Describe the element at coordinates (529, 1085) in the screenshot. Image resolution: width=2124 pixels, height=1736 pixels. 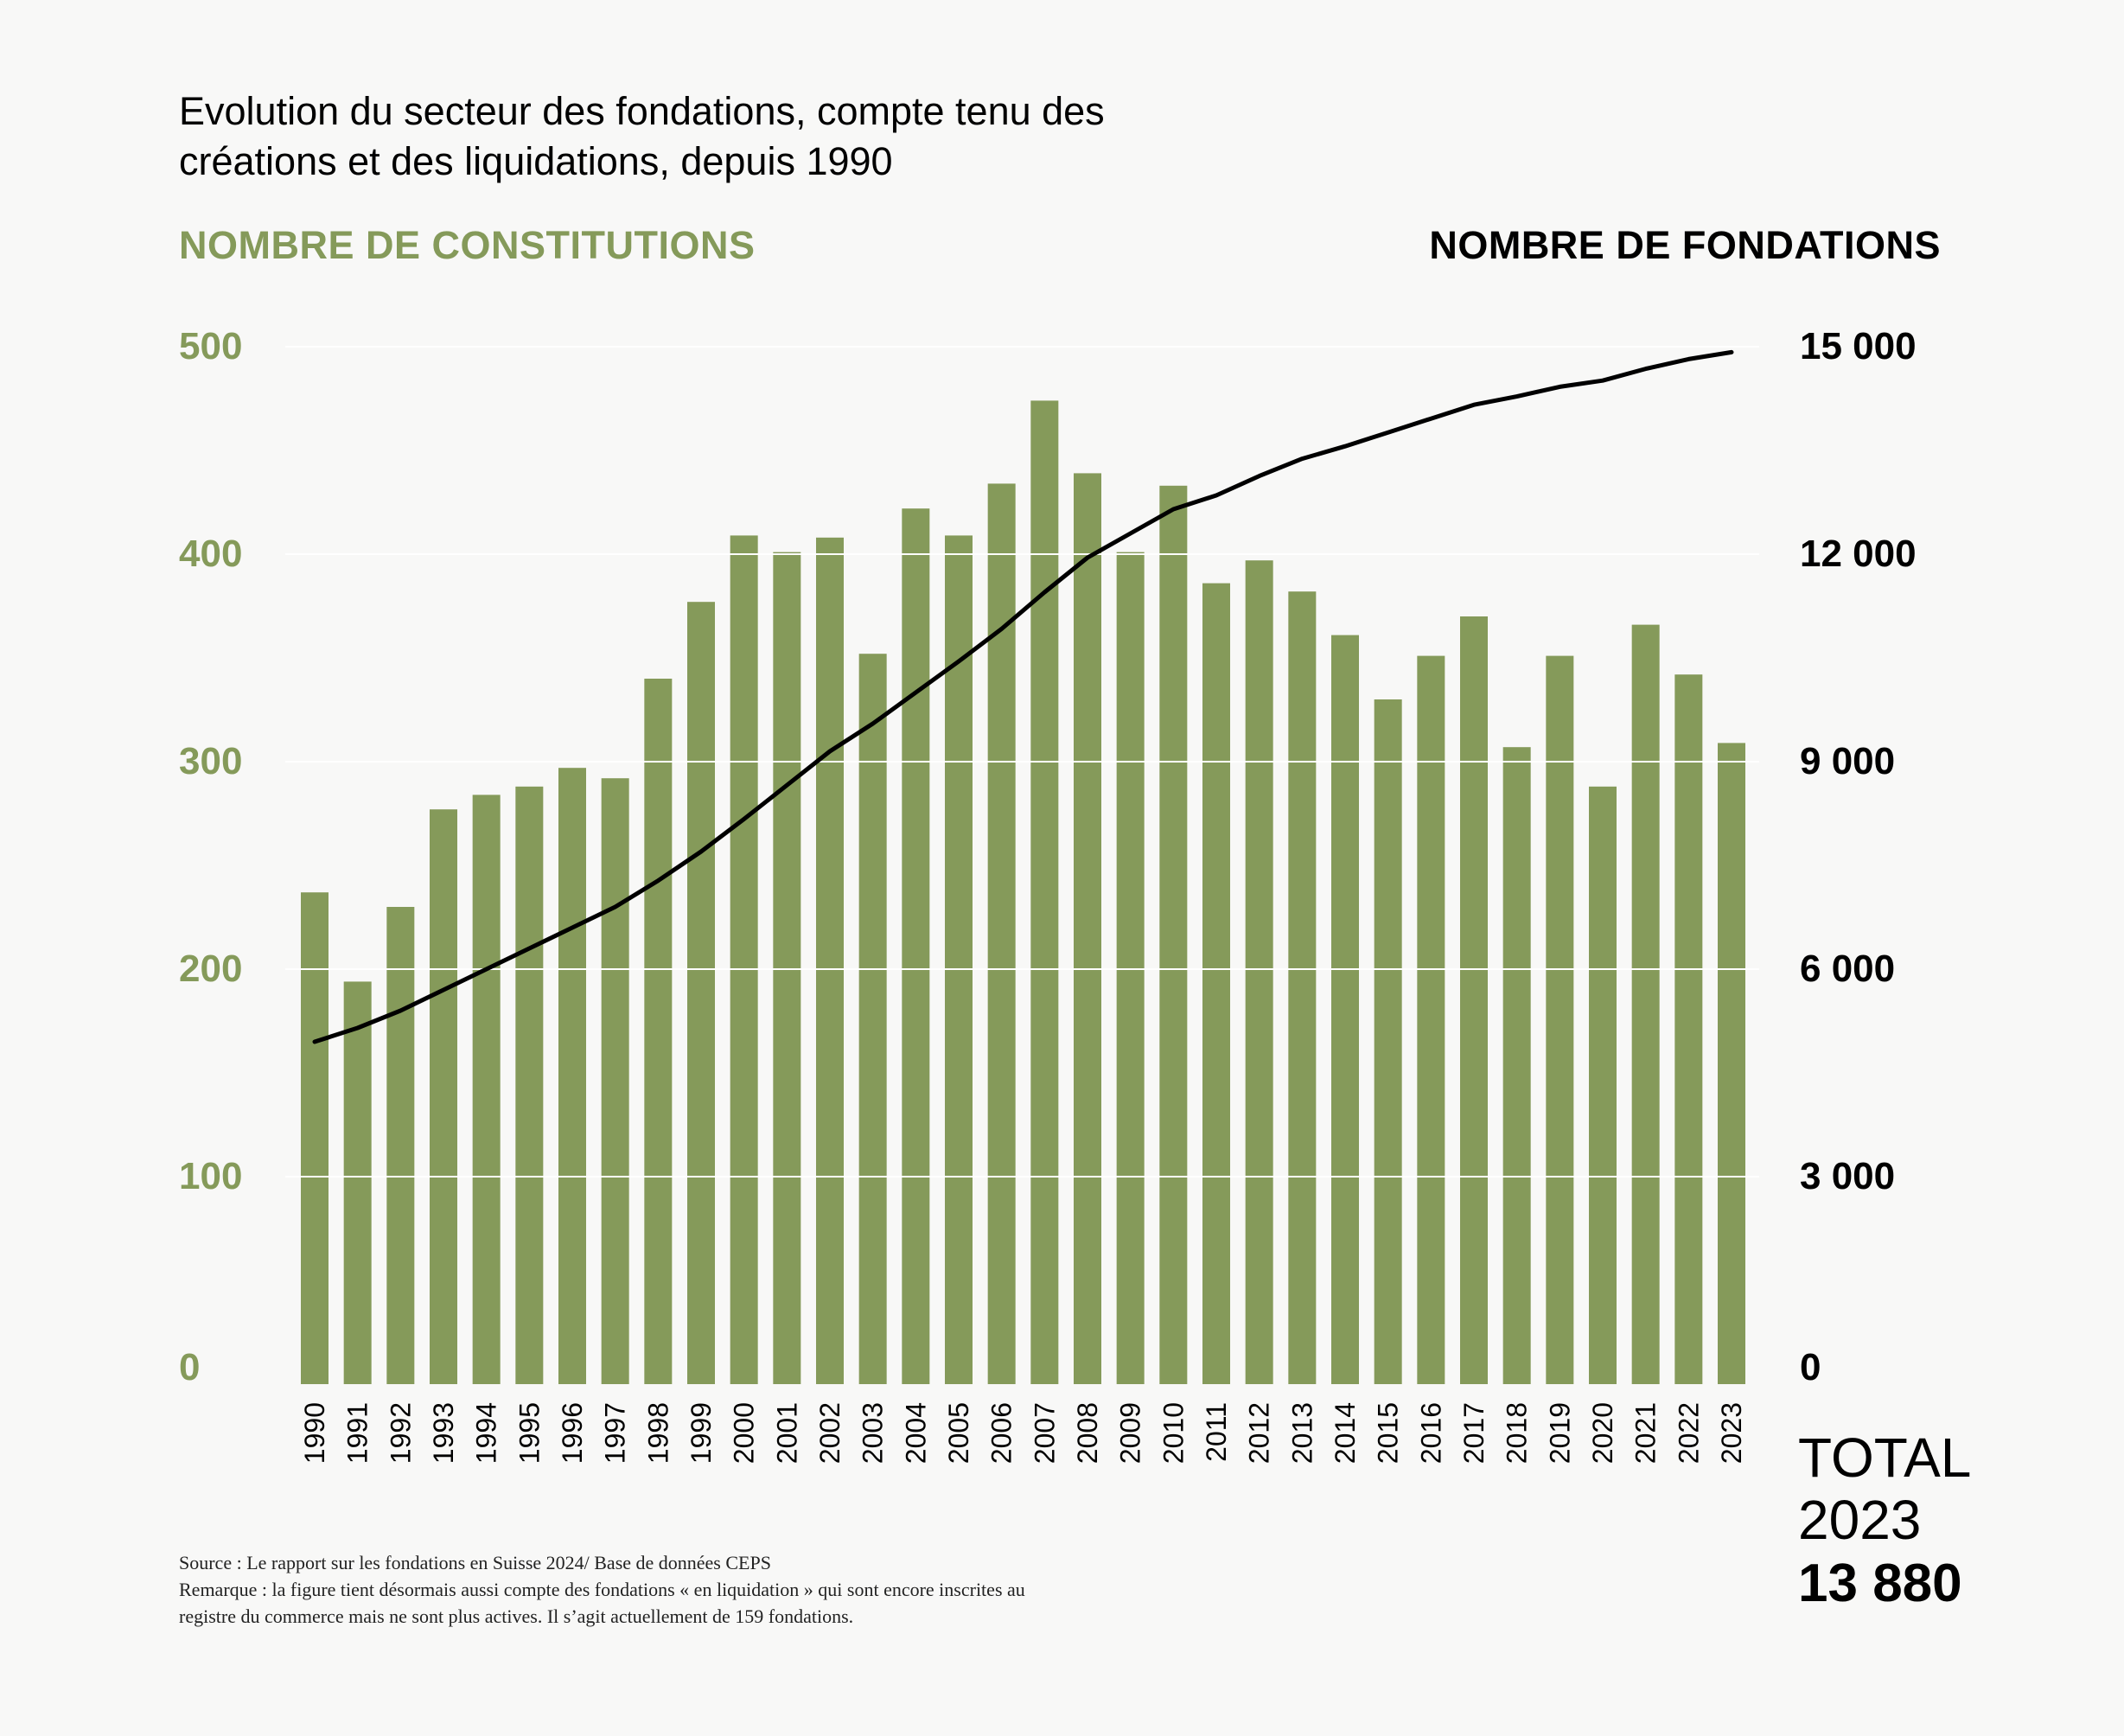
I see `bar-1995` at that location.